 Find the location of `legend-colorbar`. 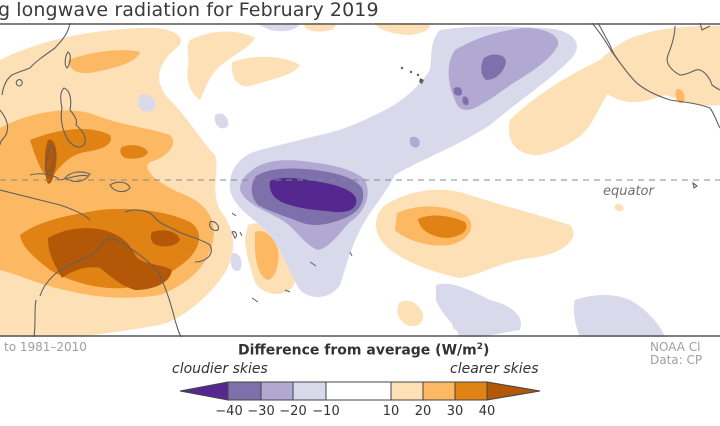

legend-colorbar is located at coordinates (360, 391).